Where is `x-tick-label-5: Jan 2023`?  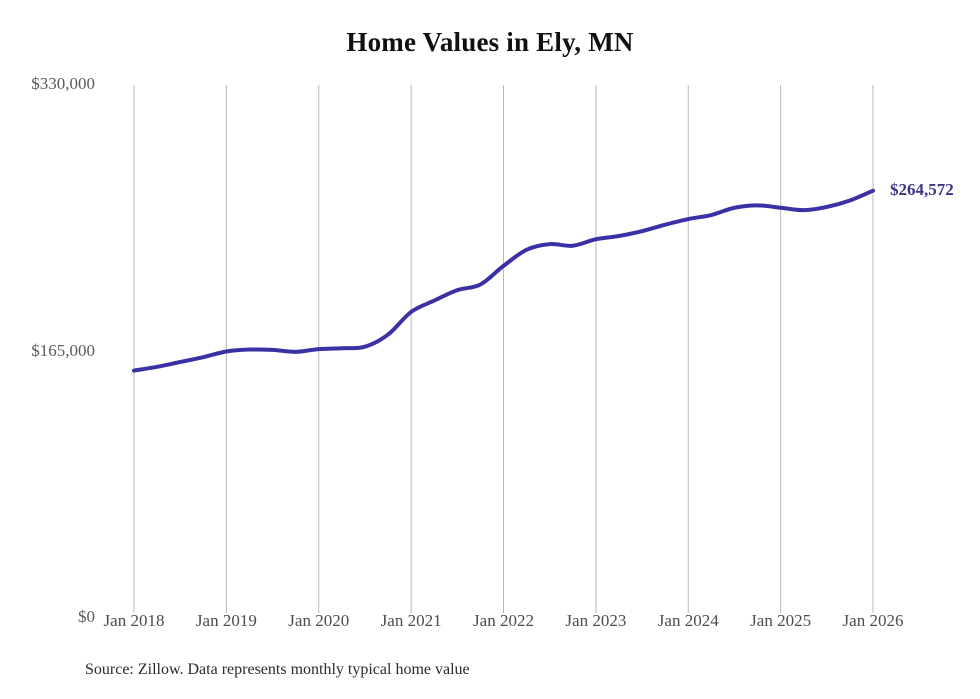 x-tick-label-5: Jan 2023 is located at coordinates (596, 620).